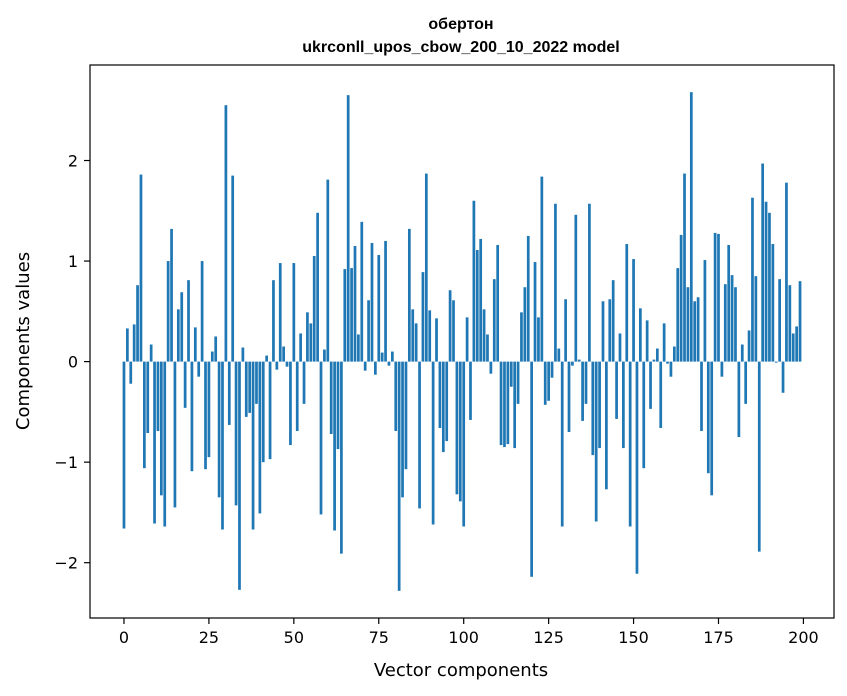  Describe the element at coordinates (463, 637) in the screenshot. I see `x-tick-label: 100` at that location.